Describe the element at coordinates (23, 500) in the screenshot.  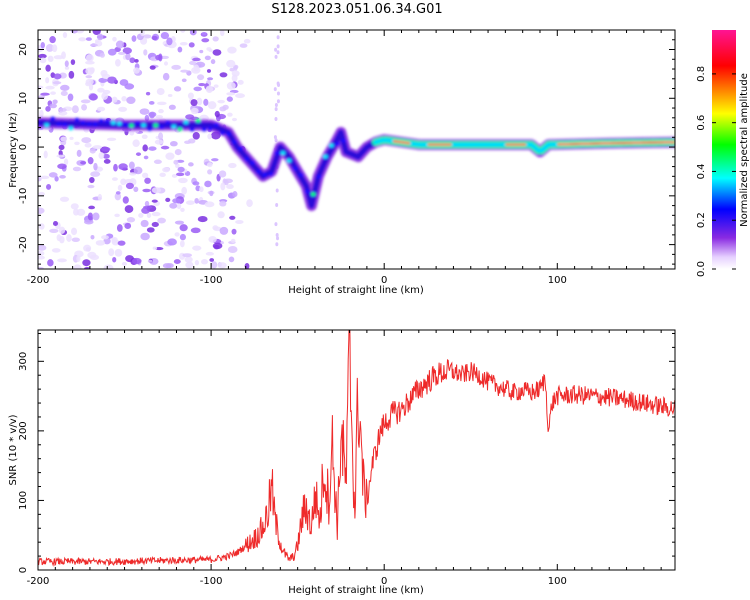
I see `snr-y-tick-label-1: 100` at that location.